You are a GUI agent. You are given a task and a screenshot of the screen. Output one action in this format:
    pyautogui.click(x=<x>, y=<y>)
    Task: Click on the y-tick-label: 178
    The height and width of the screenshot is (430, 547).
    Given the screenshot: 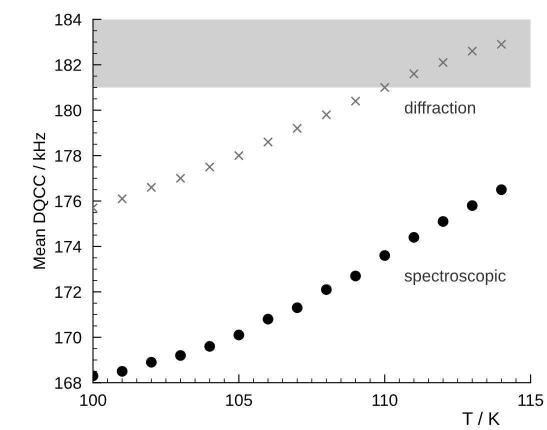 What is the action you would take?
    pyautogui.click(x=68, y=156)
    